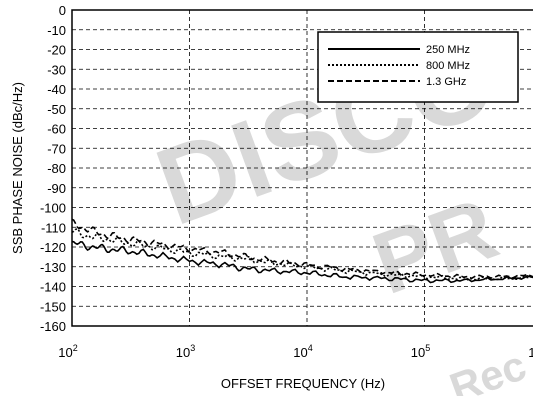 This screenshot has width=533, height=401. What do you see at coordinates (53, 287) in the screenshot?
I see `y-tick-label: -140` at bounding box center [53, 287].